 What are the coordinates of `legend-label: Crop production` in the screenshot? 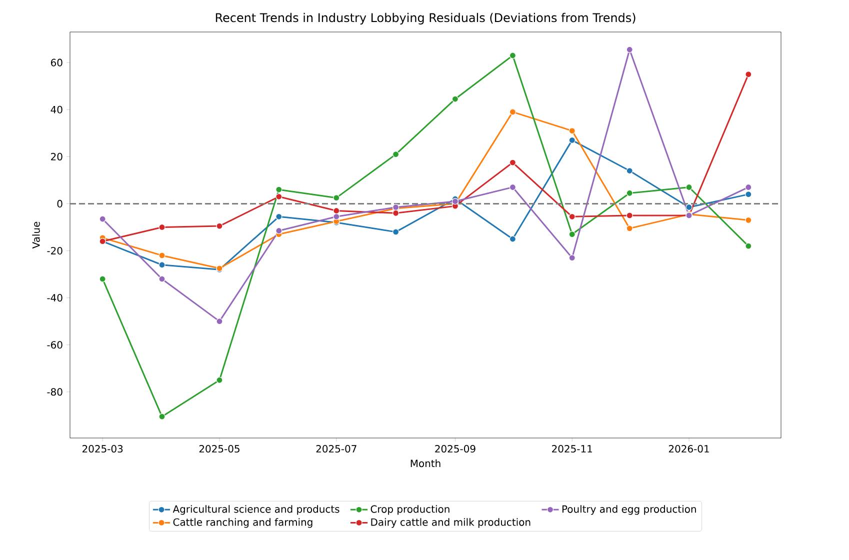 It's located at (410, 510).